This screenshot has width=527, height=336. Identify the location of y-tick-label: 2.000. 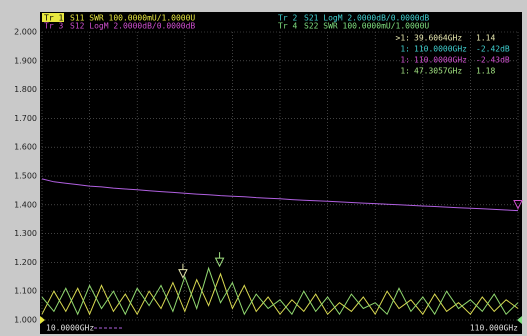
(25, 32).